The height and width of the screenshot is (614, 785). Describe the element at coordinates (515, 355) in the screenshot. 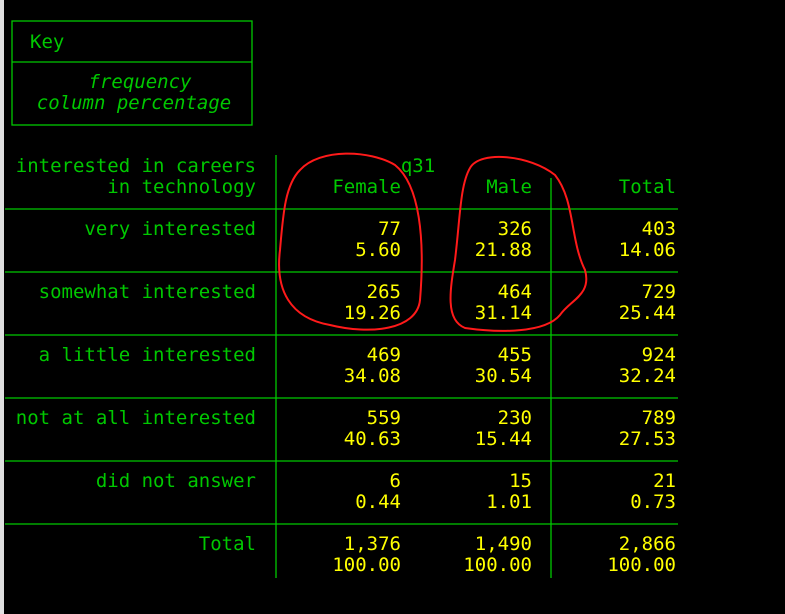

I see `frequency: 455` at that location.